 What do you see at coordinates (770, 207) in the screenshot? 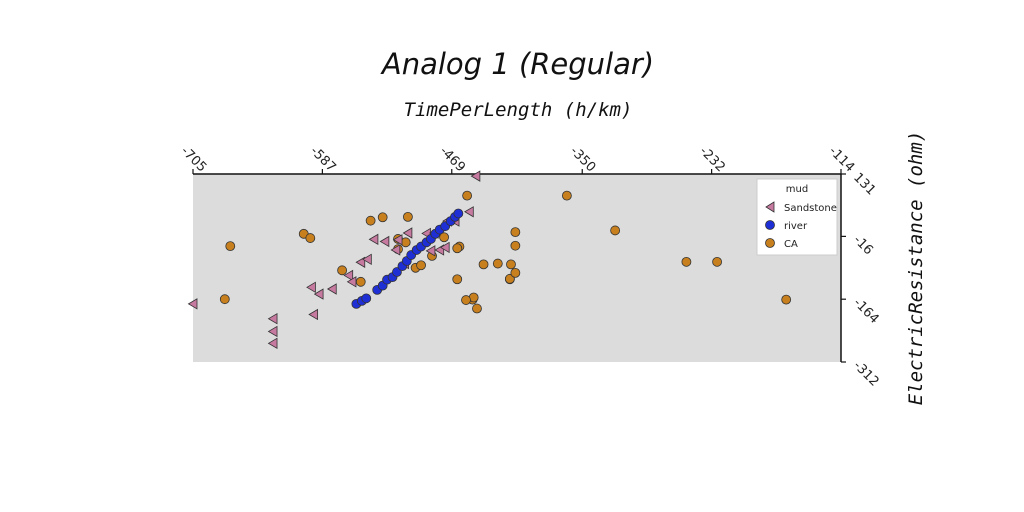
I see `legend-marker-sandstone` at bounding box center [770, 207].